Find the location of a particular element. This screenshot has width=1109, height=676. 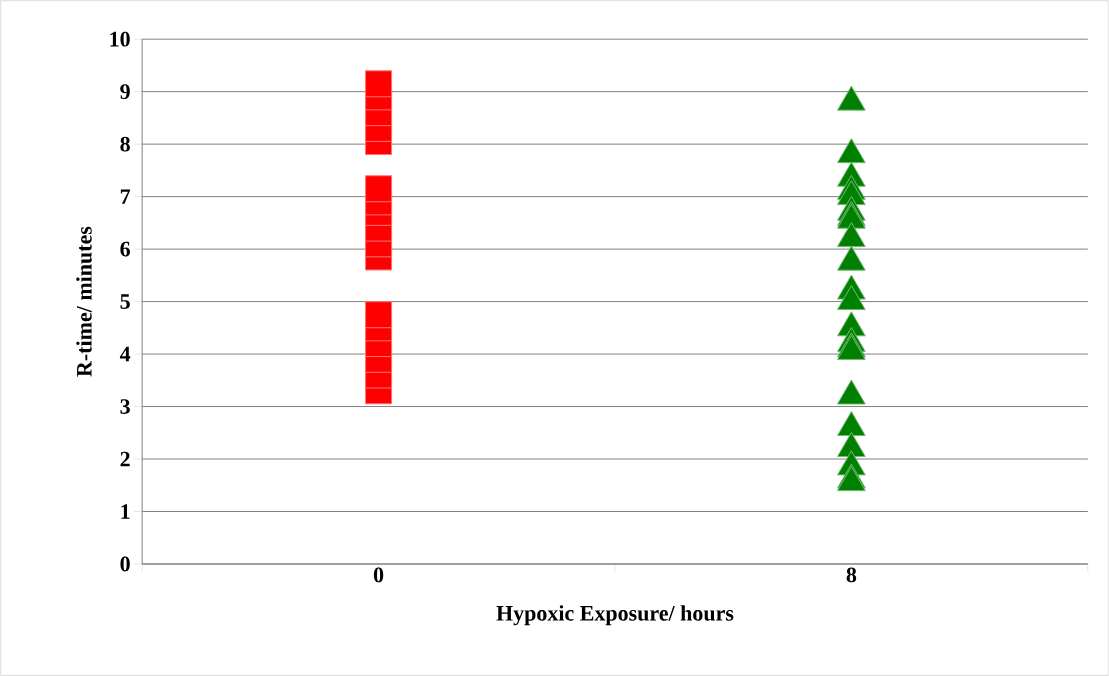

x-axis-title: Hypoxic Exposure/ hours is located at coordinates (615, 615).